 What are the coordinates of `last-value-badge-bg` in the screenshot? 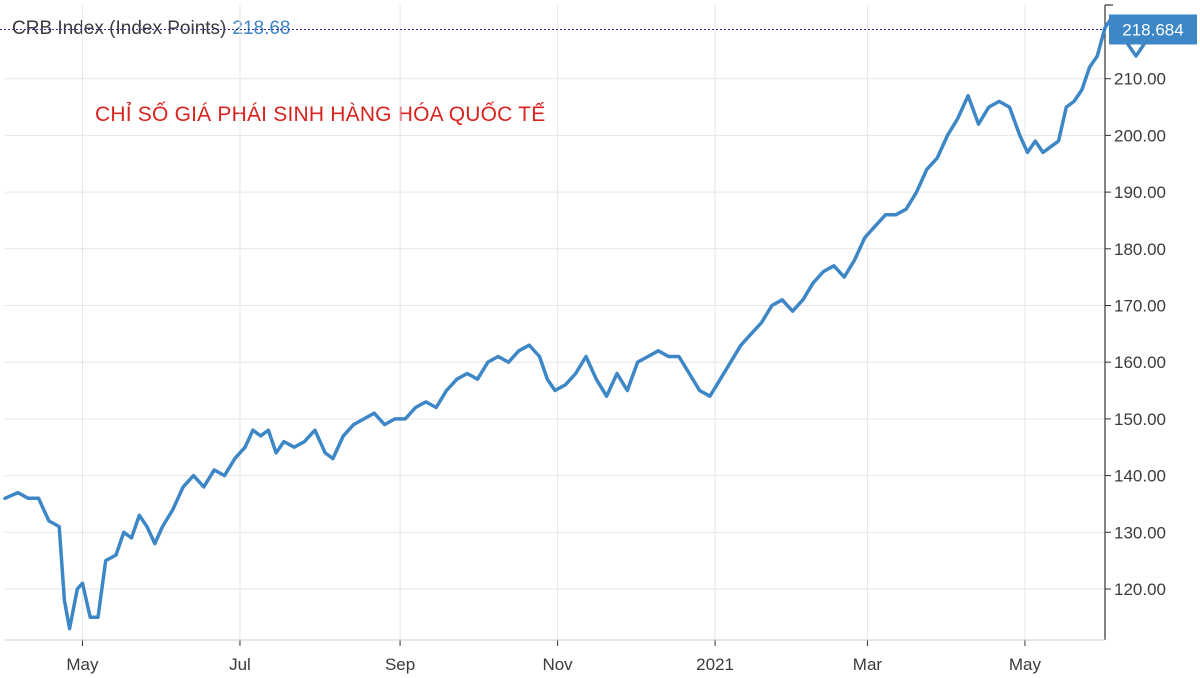 It's located at (1153, 29).